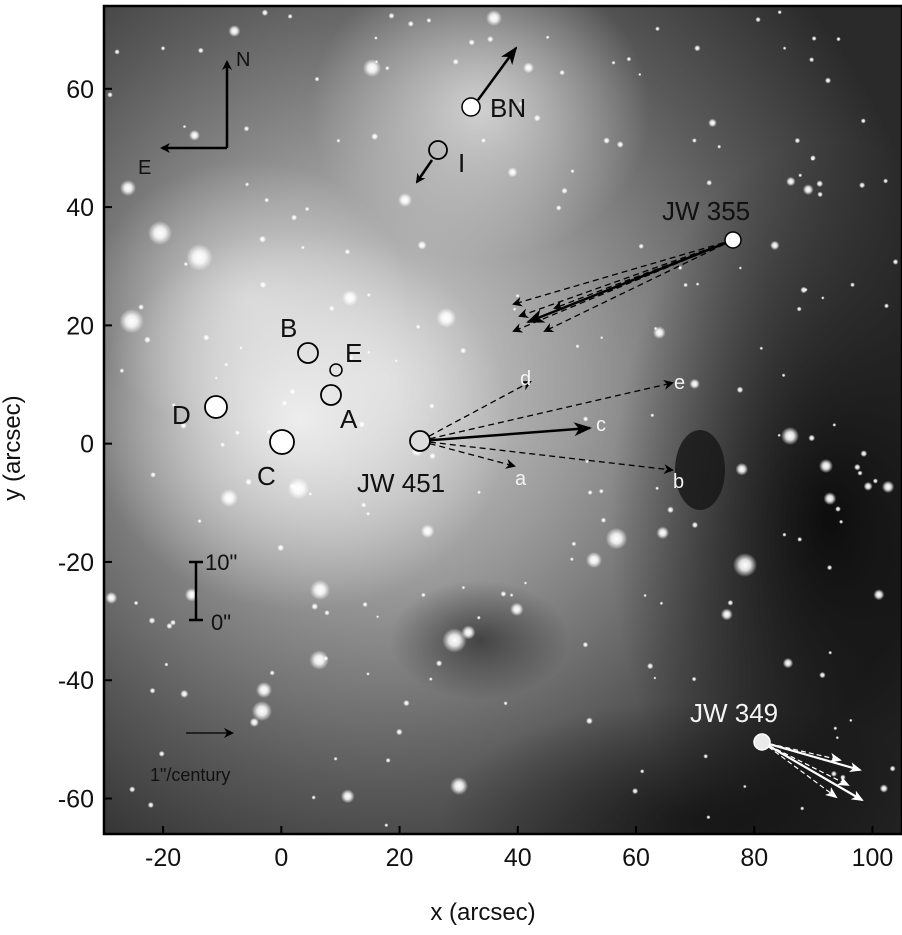 The height and width of the screenshot is (935, 902). I want to click on source-JW349: JW 349, so click(777, 750).